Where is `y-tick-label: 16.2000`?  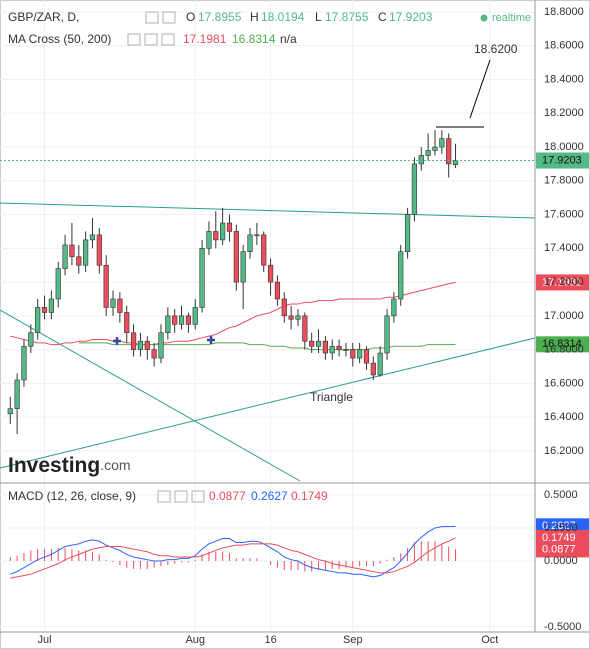 y-tick-label: 16.2000 is located at coordinates (564, 451).